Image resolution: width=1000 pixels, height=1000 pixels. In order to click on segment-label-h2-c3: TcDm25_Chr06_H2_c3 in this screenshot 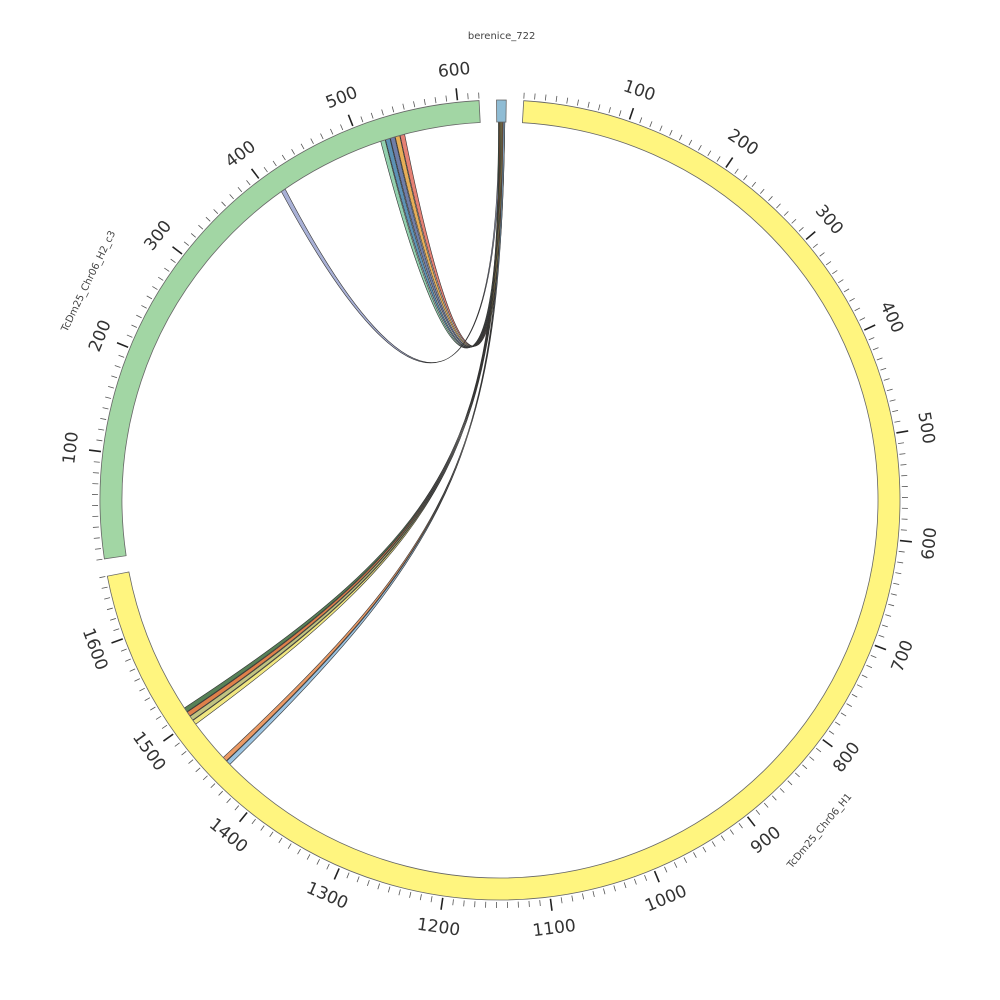, I will do `click(88, 281)`.